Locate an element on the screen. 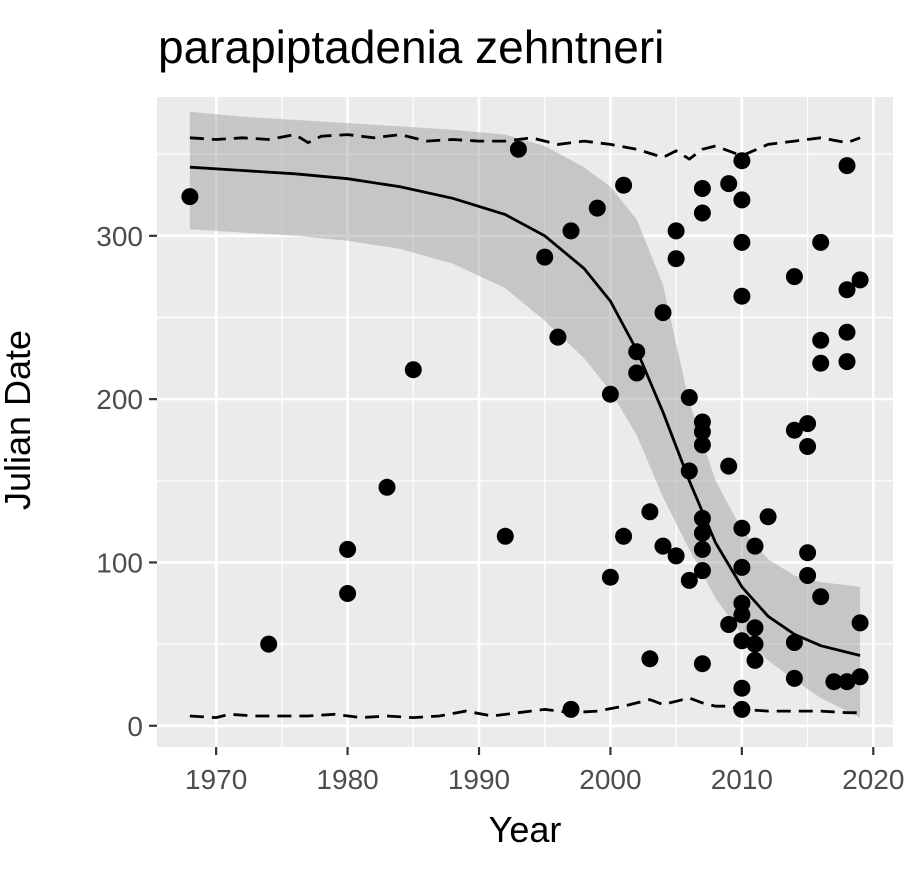 The image size is (915, 877). y-axis-ticks: 0 100 200 300 is located at coordinates (126, 481).